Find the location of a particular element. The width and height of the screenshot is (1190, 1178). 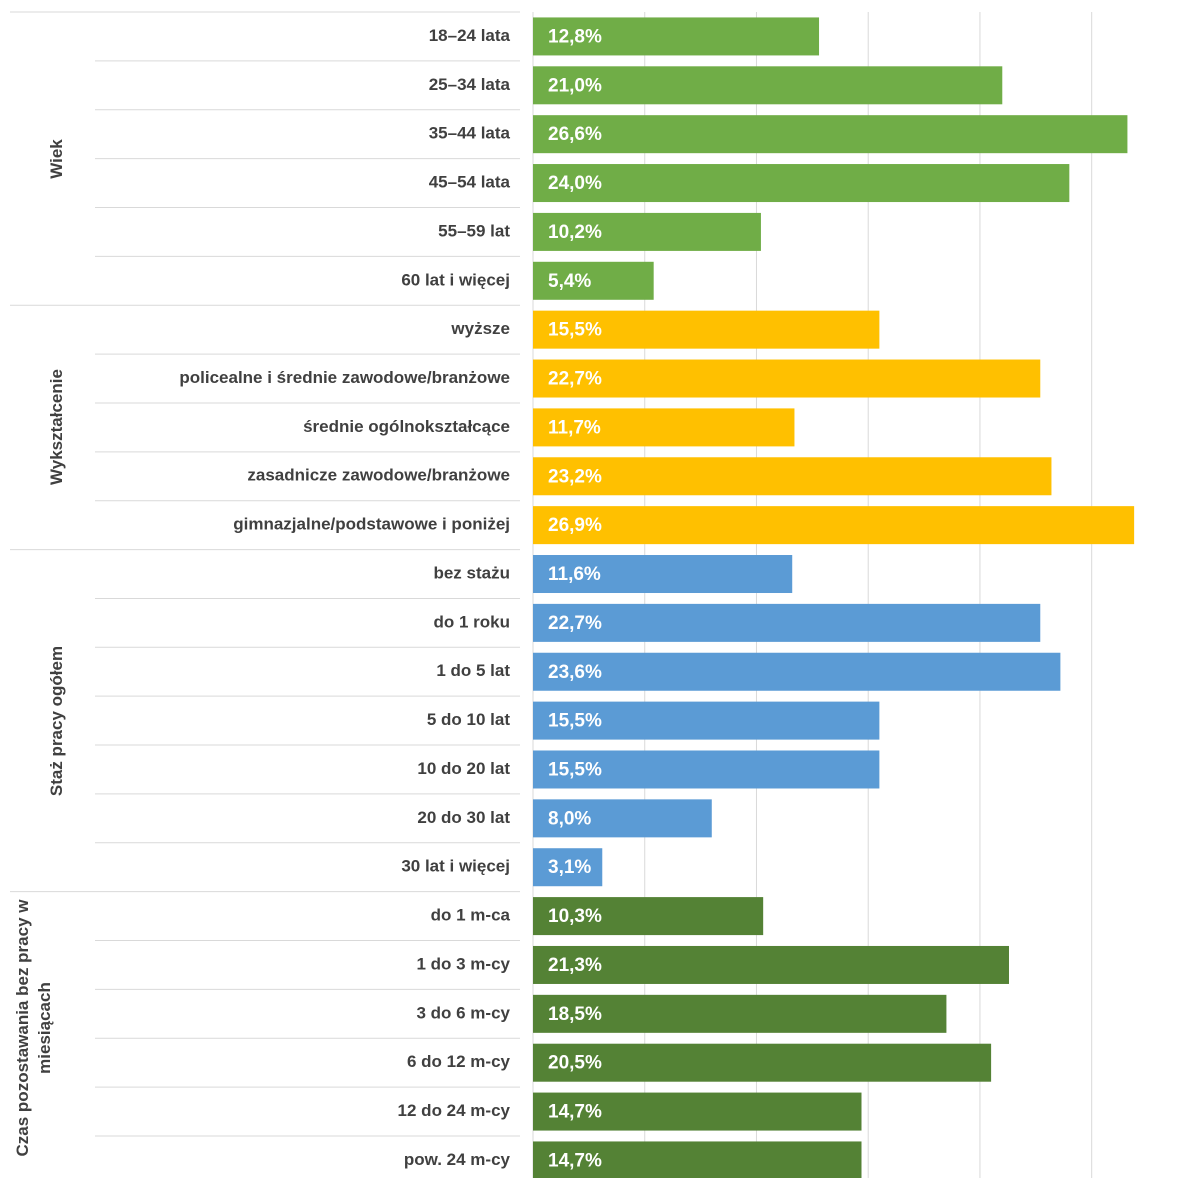

group-label: Staż pracy ogółem is located at coordinates (57, 720).